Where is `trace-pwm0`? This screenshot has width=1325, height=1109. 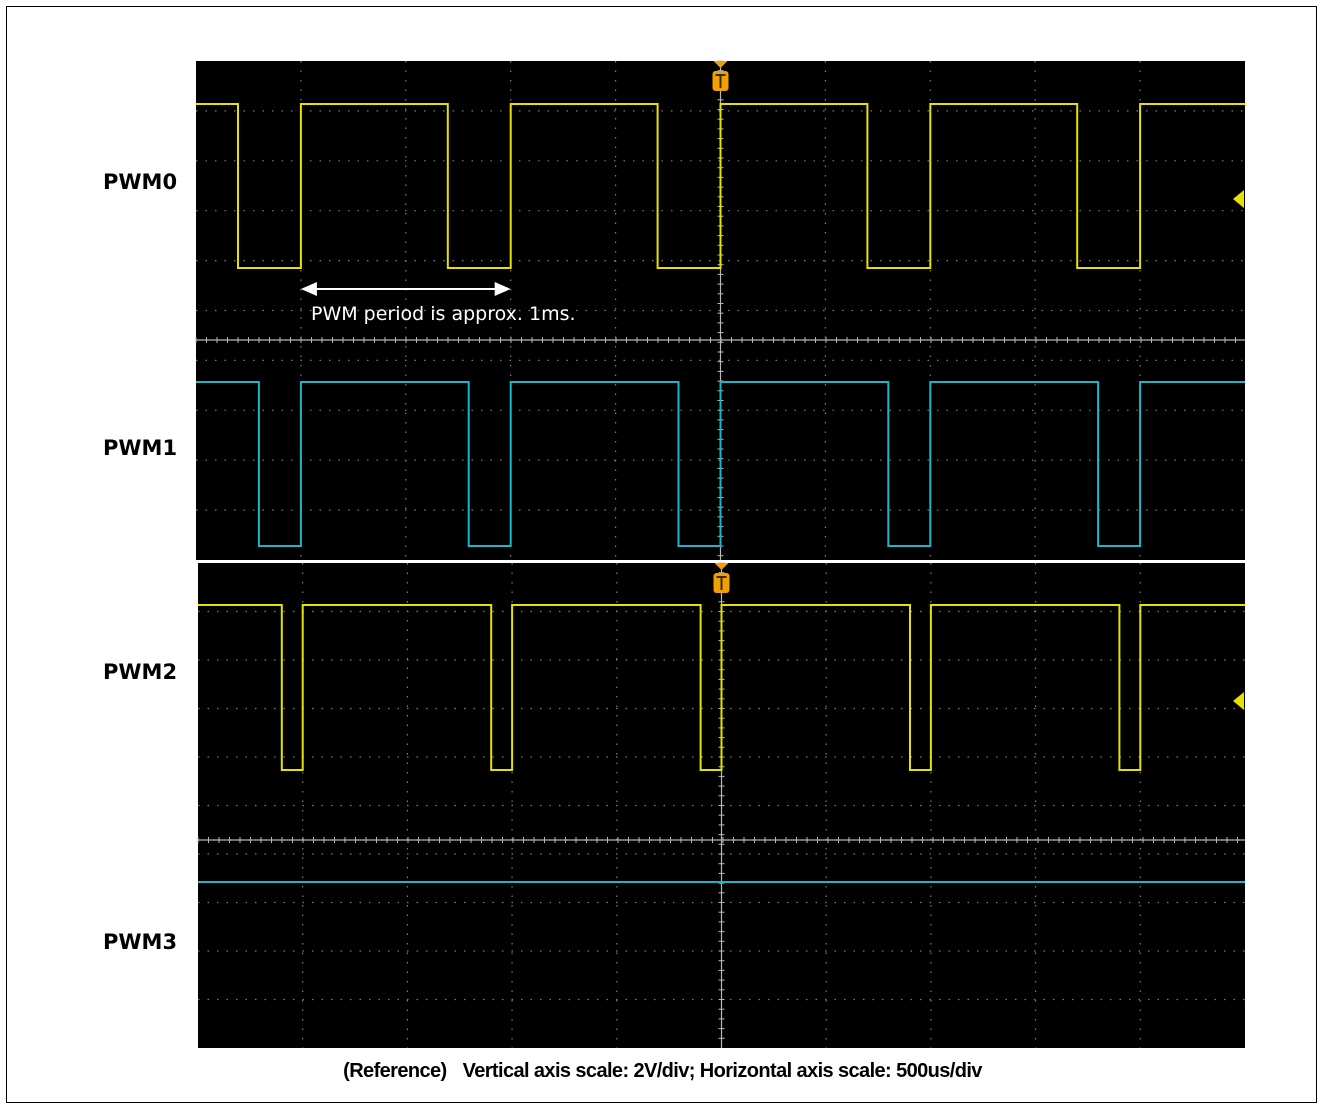 trace-pwm0 is located at coordinates (720, 186).